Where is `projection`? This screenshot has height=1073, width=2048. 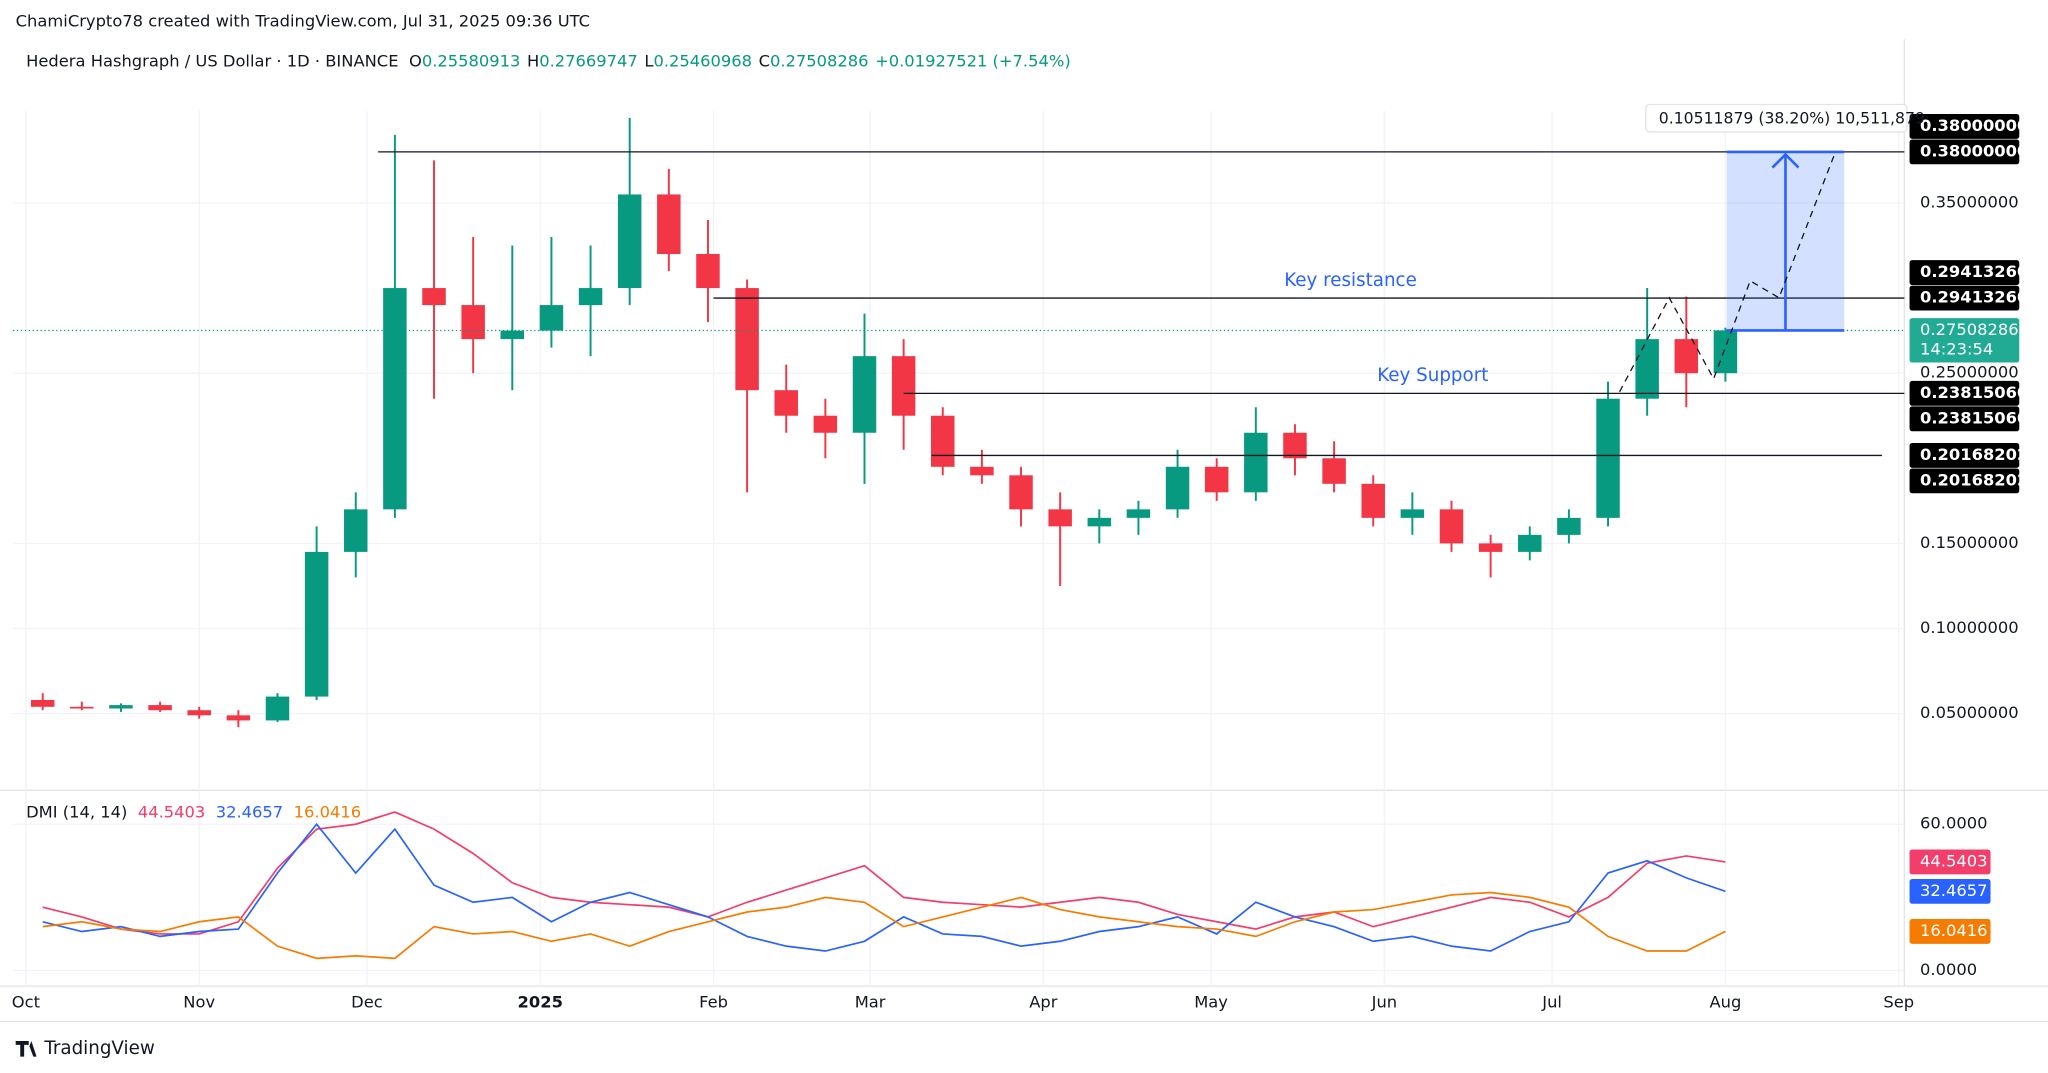
projection is located at coordinates (1727, 272).